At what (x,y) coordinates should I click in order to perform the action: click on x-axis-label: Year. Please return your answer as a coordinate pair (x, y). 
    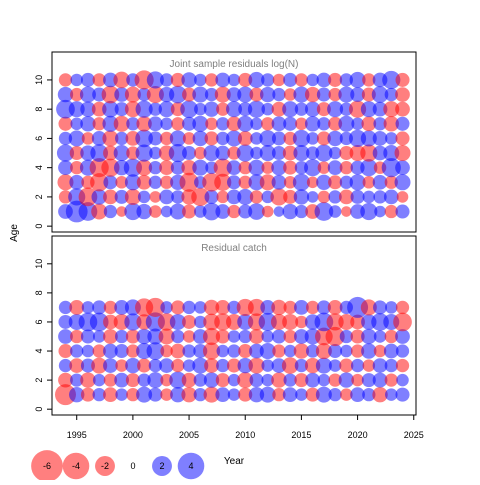
    Looking at the image, I should click on (234, 461).